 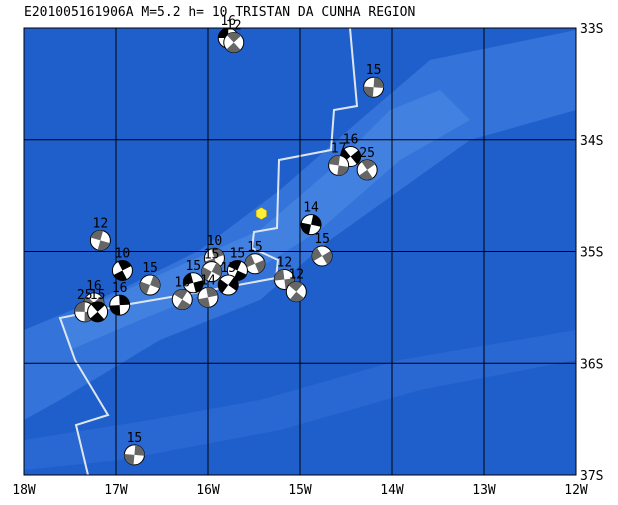 What do you see at coordinates (591, 29) in the screenshot?
I see `y-tick-label: 33S` at bounding box center [591, 29].